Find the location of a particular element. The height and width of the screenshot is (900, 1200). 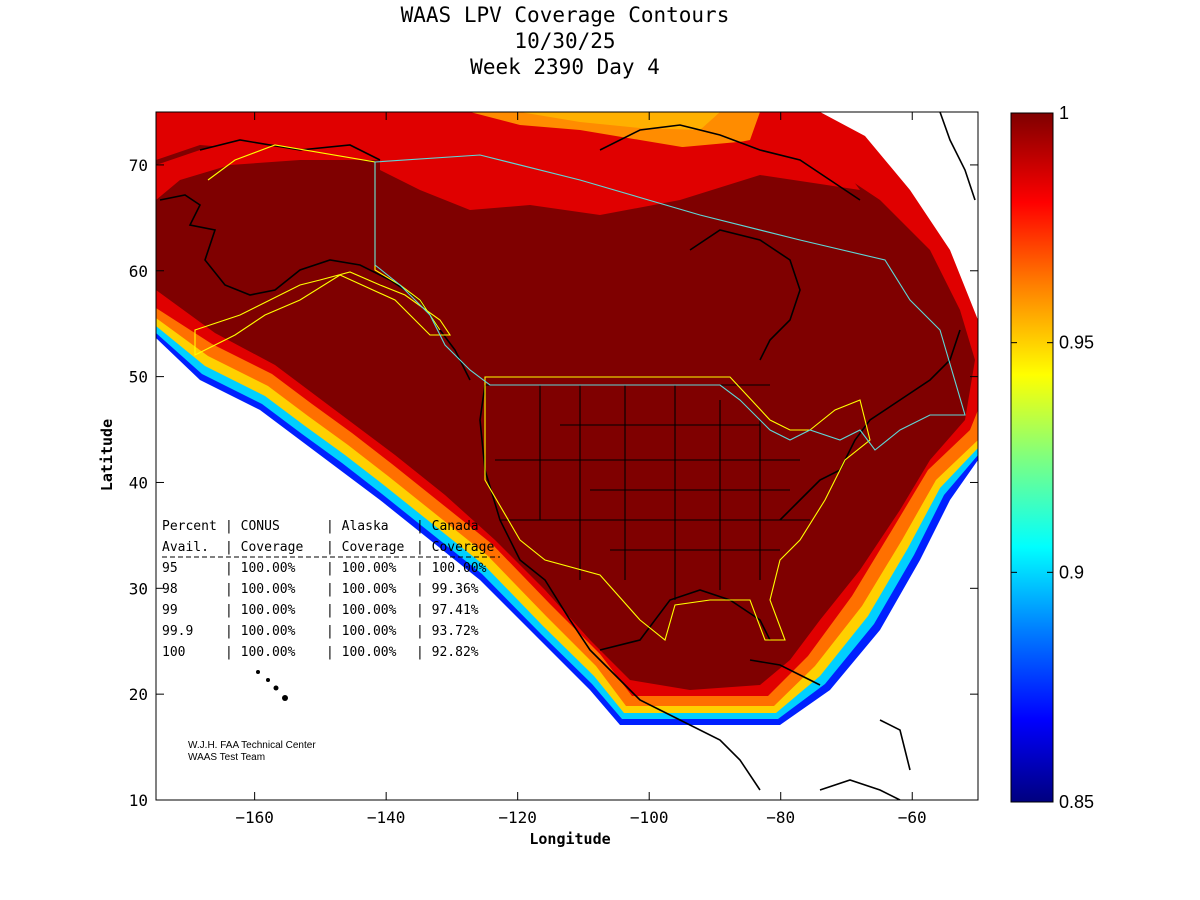

y-tick-label: 30 is located at coordinates (138, 588).